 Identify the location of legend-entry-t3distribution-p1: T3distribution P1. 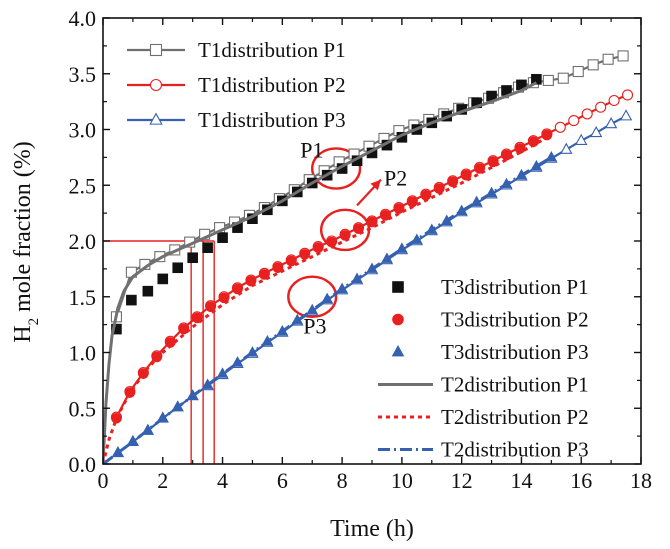
(490, 287).